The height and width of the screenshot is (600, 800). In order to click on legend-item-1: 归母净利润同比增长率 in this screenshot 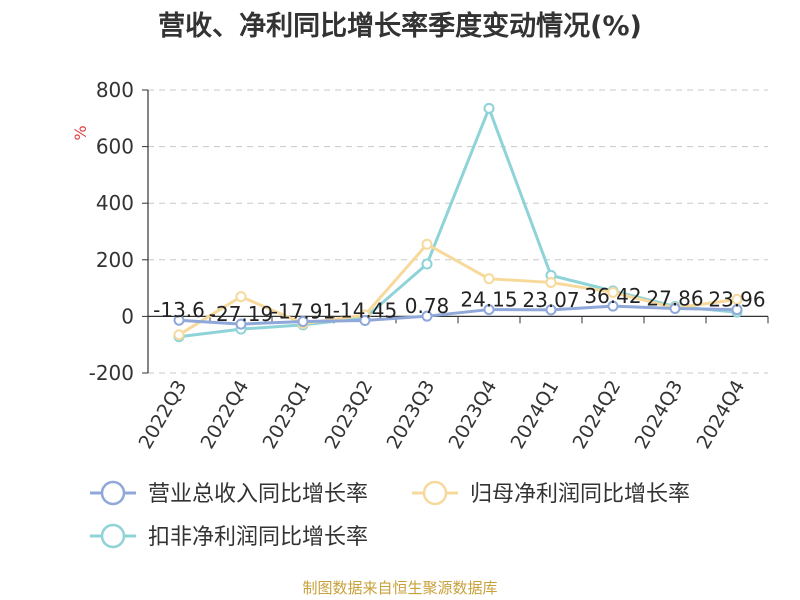, I will do `click(551, 493)`.